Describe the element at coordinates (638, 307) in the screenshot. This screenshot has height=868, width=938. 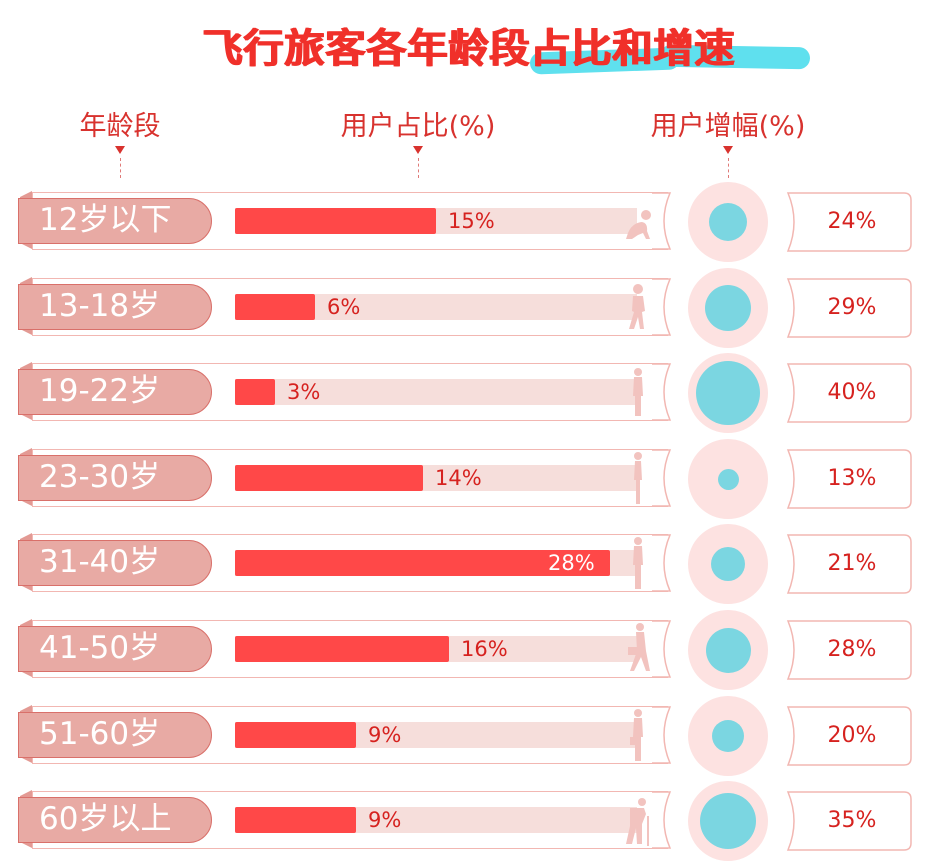
I see `child-walking-icon` at that location.